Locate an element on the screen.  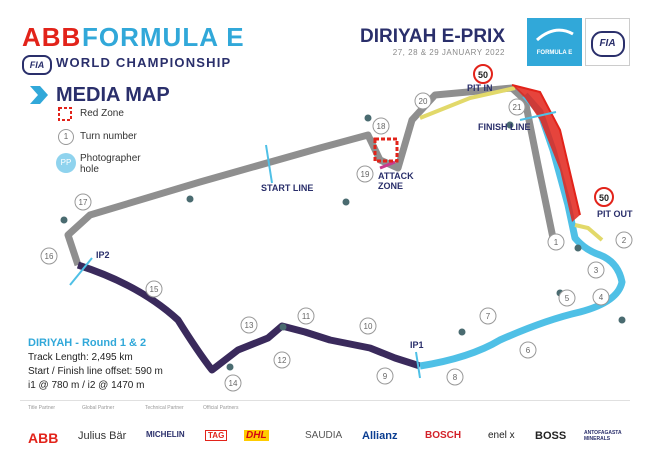
turn-number-16: 16 is located at coordinates (49, 256).